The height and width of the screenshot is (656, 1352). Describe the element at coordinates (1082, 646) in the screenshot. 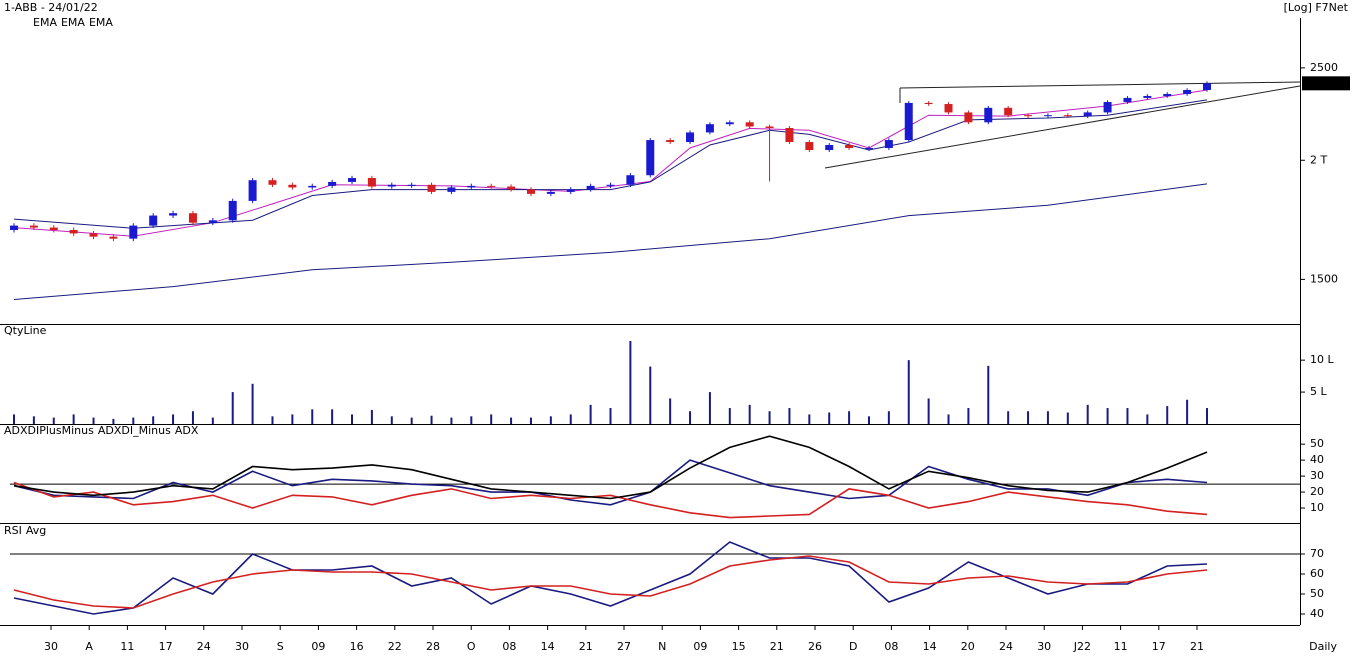

I see `x-tick-label: J22` at that location.